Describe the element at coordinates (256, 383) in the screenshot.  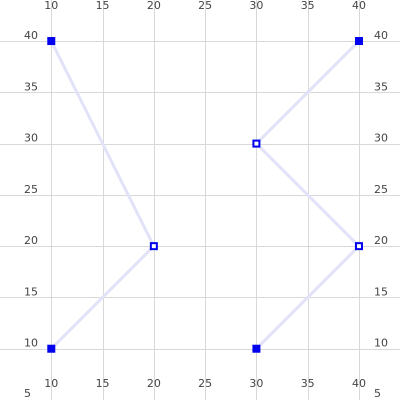
I see `x-tick-label-bottom-30: 30` at that location.